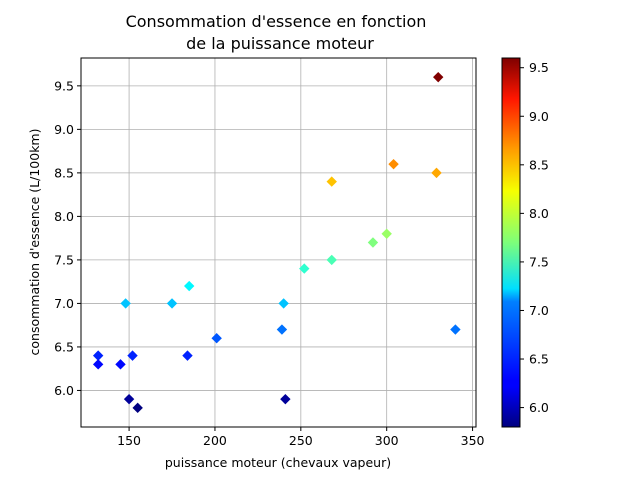 The image size is (640, 480). Describe the element at coordinates (64, 129) in the screenshot. I see `y-tick-label: 9.0` at that location.